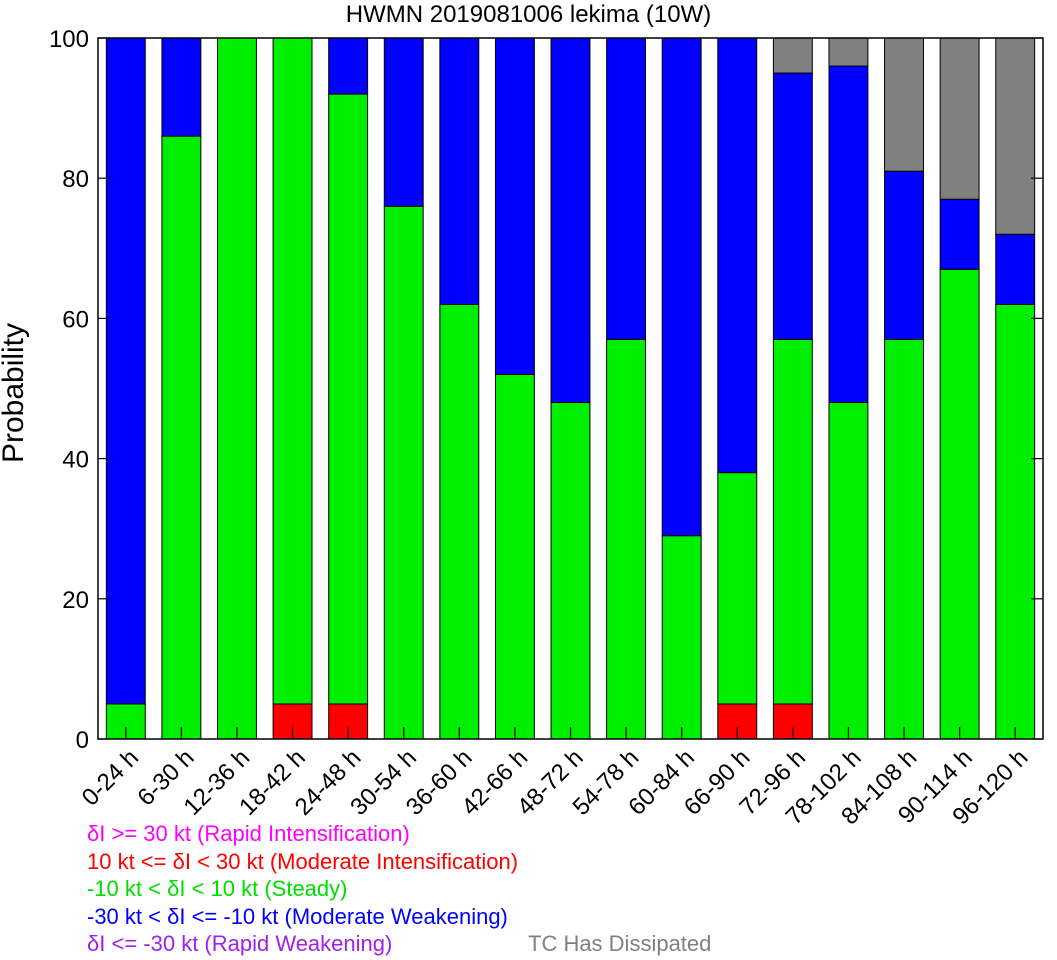 The width and height of the screenshot is (1057, 960). Describe the element at coordinates (528, 14) in the screenshot. I see `chart-title: HWMN 2019081006 lekima (10W)` at that location.